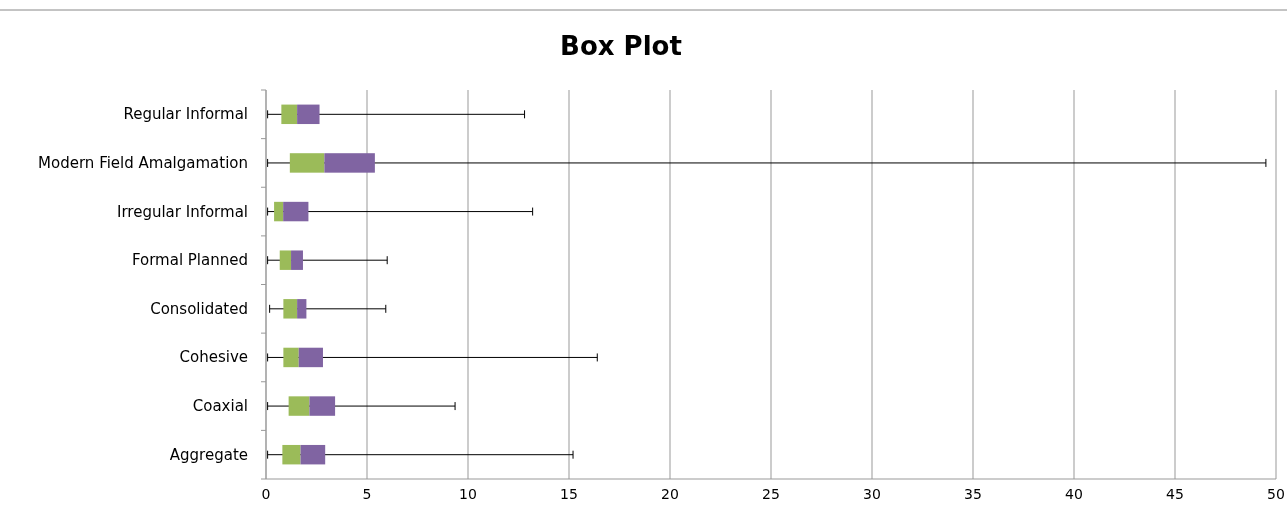  What do you see at coordinates (182, 211) in the screenshot?
I see `y-tick-label: Irregular Informal` at bounding box center [182, 211].